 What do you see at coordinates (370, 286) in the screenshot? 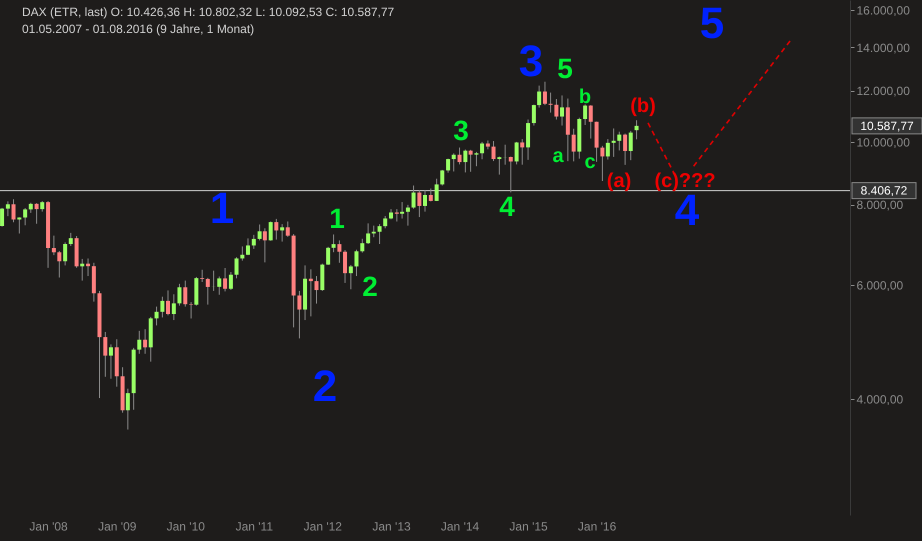
I see `annotation: 2` at bounding box center [370, 286].